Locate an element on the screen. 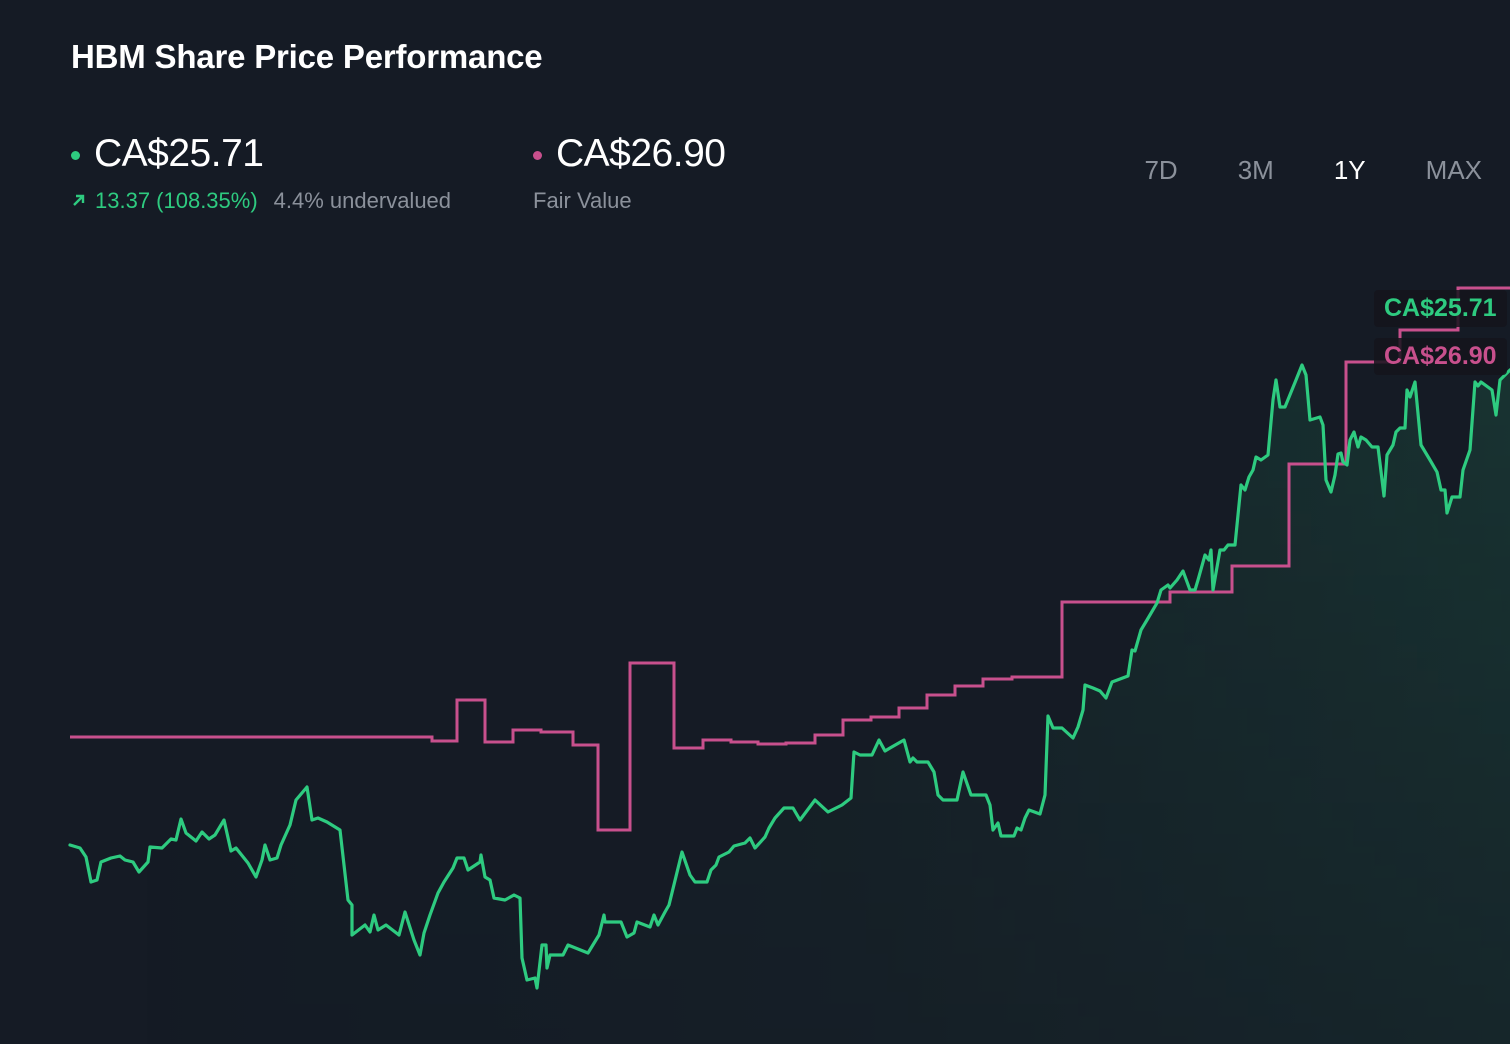 This screenshot has height=1044, width=1510. fair-value-label: Fair Value is located at coordinates (582, 200).